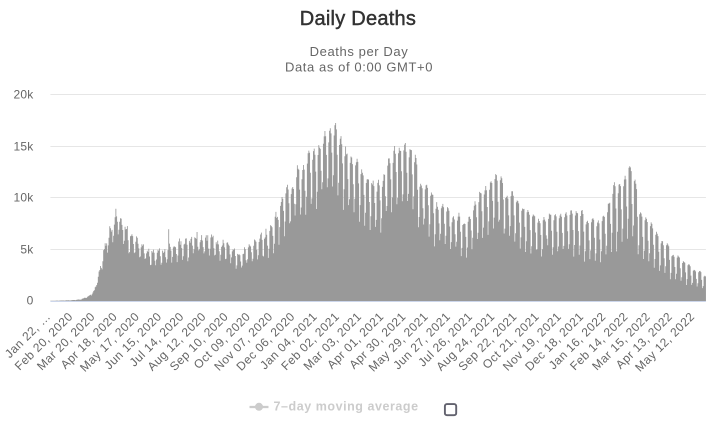 The height and width of the screenshot is (436, 710). What do you see at coordinates (24, 94) in the screenshot?
I see `svg-text: 20k` at bounding box center [24, 94].